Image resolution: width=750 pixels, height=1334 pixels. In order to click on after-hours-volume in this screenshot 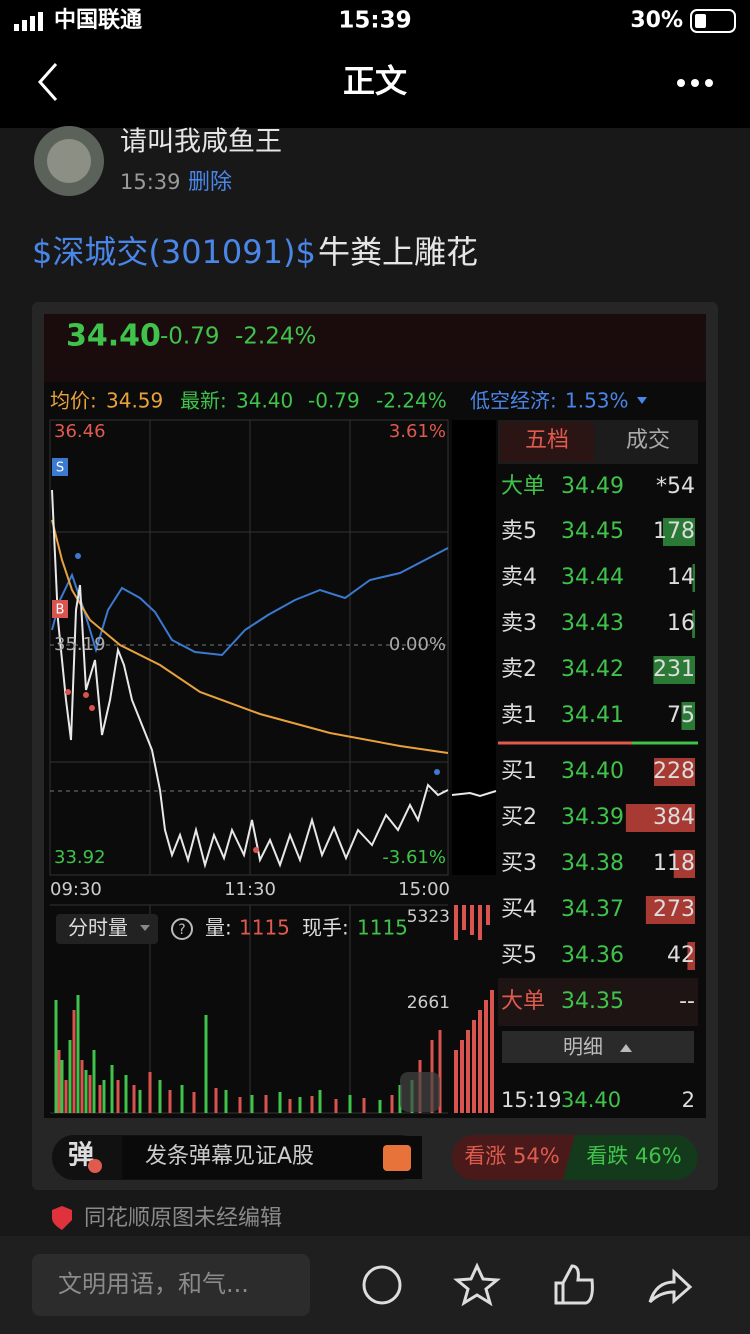, I will do `click(474, 1009)`.